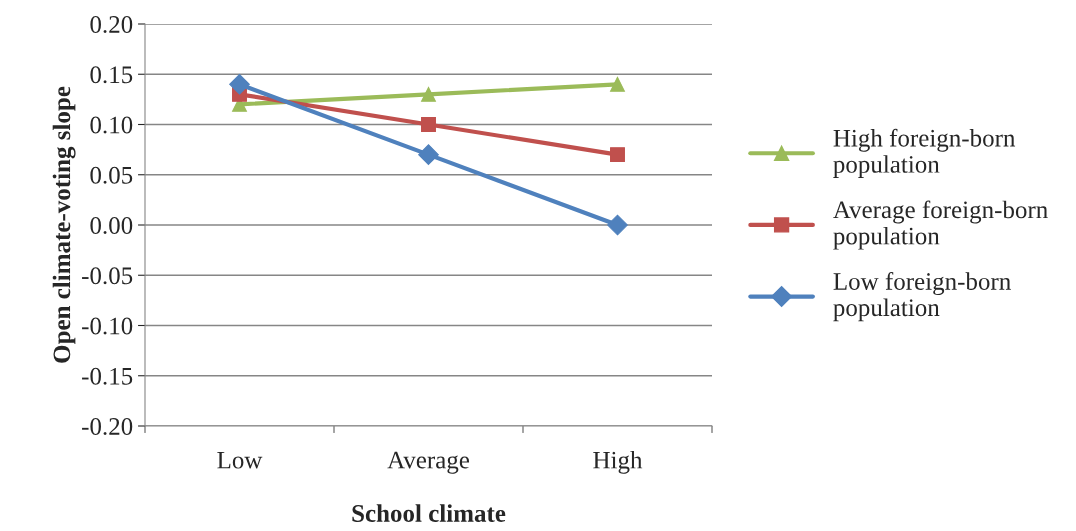 This screenshot has height=531, width=1076. Describe the element at coordinates (618, 462) in the screenshot. I see `x-tick-label: High` at that location.